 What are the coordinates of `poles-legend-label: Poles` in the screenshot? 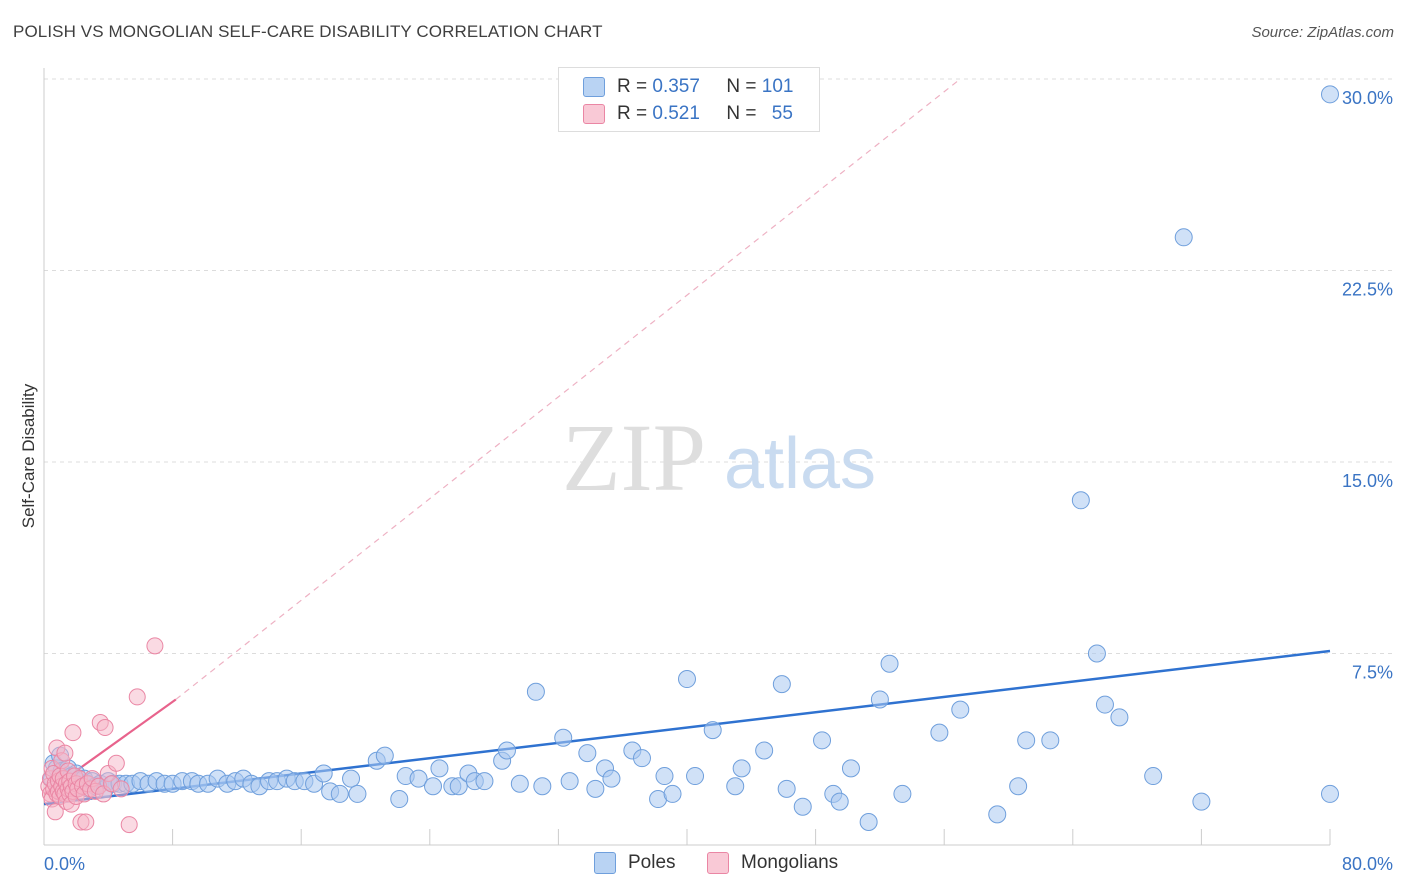 It's located at (652, 862).